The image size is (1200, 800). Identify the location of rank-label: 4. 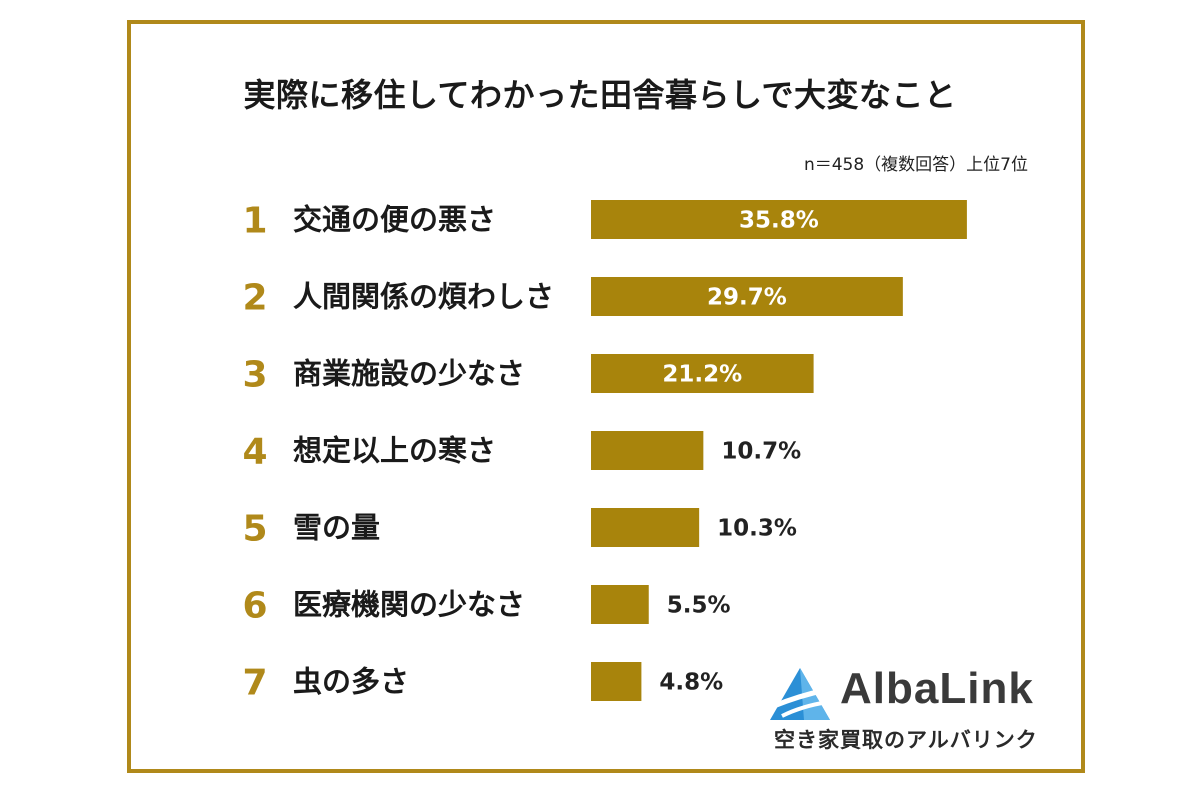
(254, 452).